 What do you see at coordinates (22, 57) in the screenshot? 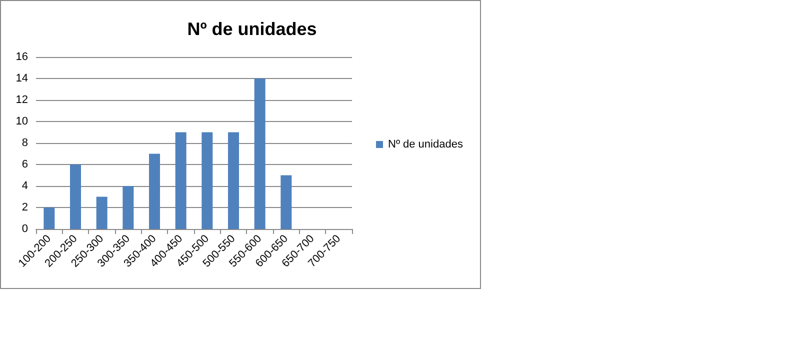
I see `y-tick-label: 16` at bounding box center [22, 57].